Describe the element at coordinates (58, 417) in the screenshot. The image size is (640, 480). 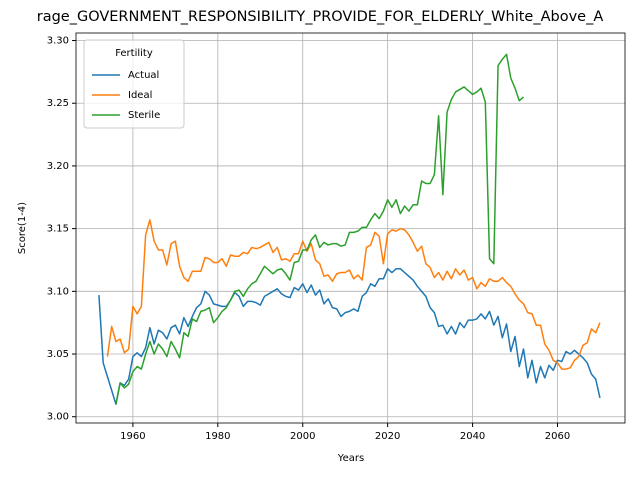
I see `y-tick-label: 3.00` at that location.